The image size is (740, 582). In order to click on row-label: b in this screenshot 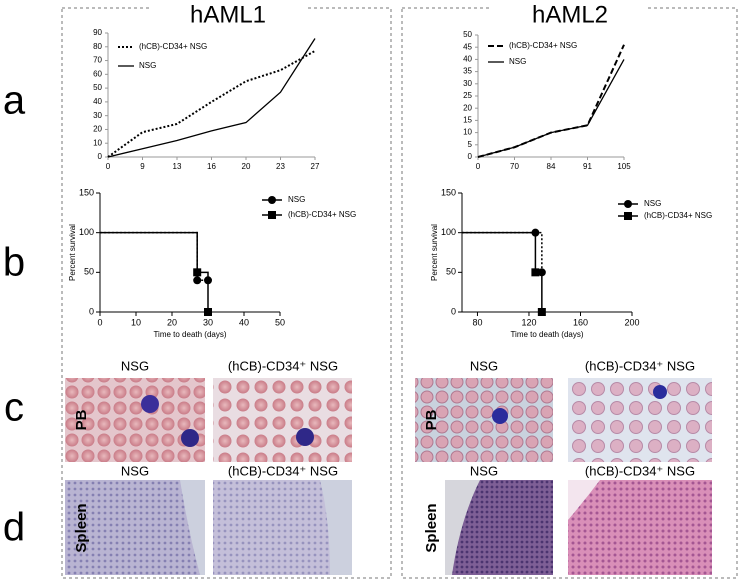, I will do `click(14, 263)`.